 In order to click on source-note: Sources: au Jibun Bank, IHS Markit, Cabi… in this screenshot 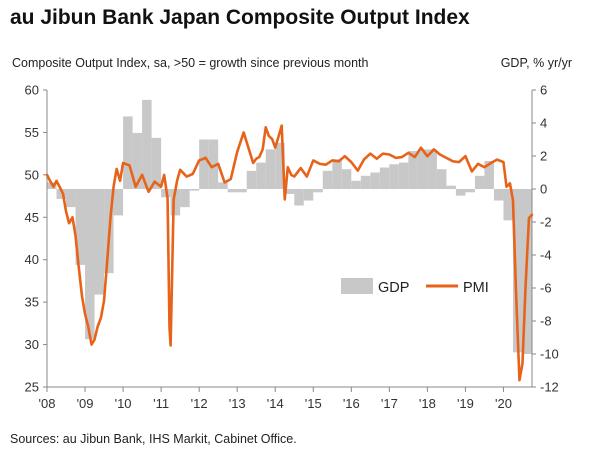, I will do `click(153, 439)`.